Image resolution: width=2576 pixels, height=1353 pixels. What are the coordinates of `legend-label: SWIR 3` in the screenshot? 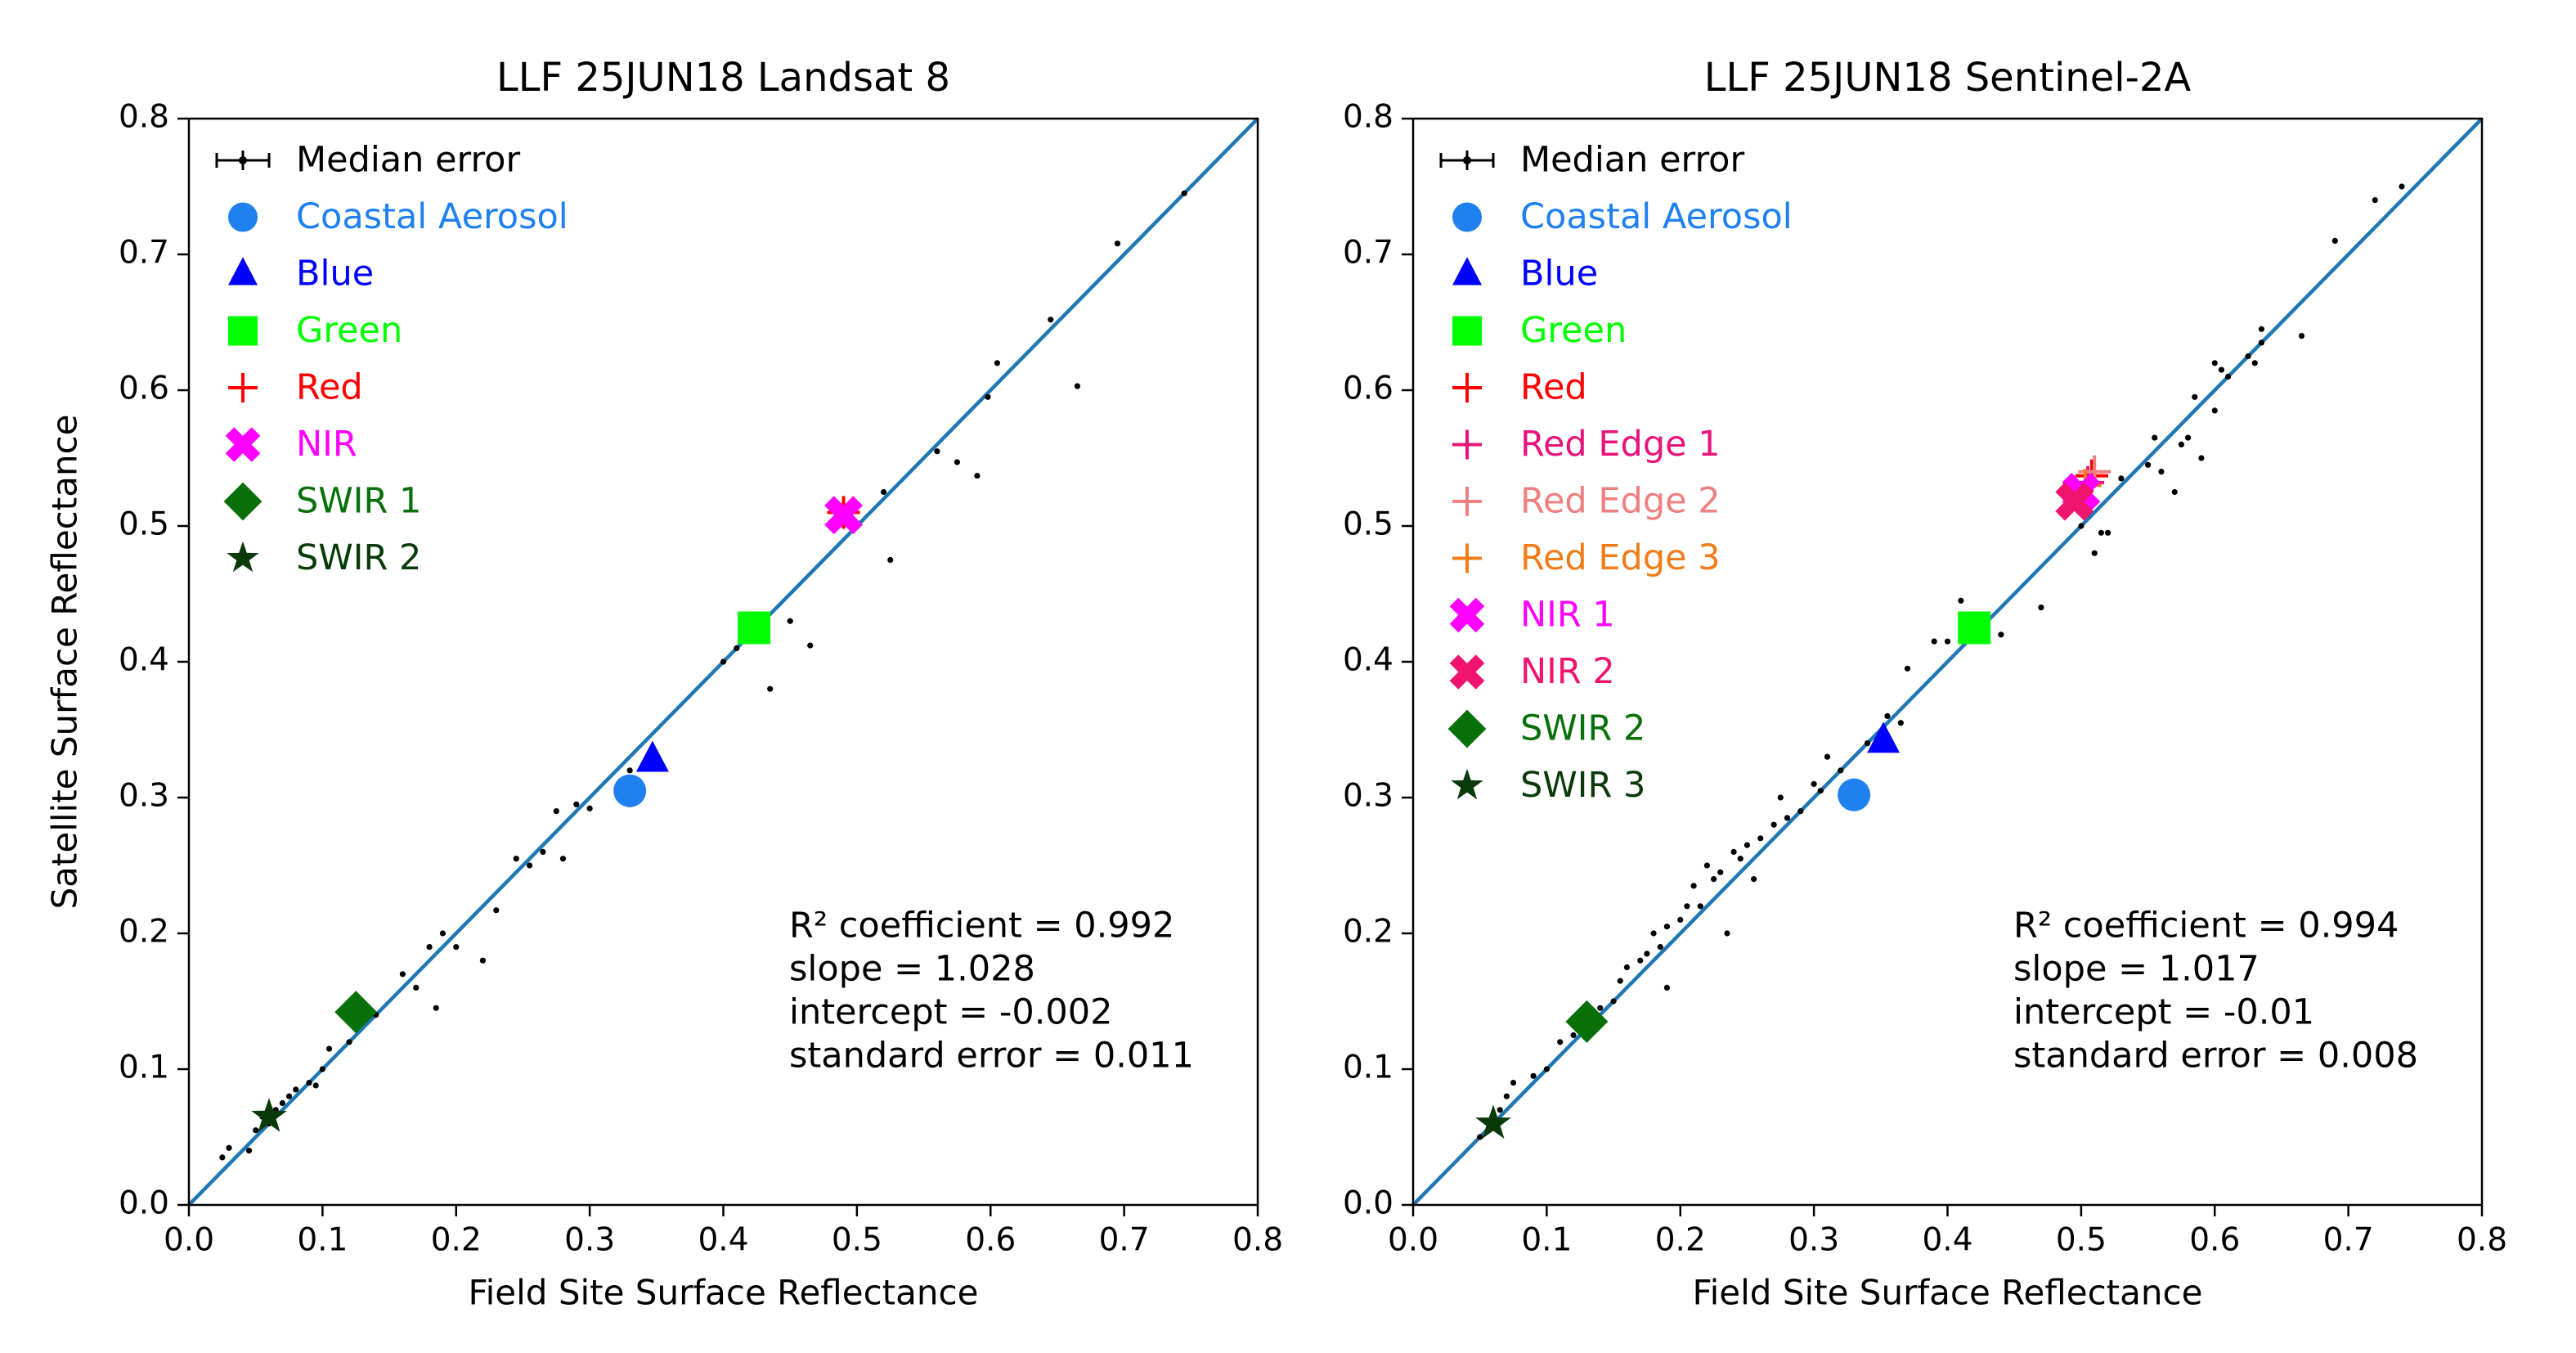 It's located at (1583, 785).